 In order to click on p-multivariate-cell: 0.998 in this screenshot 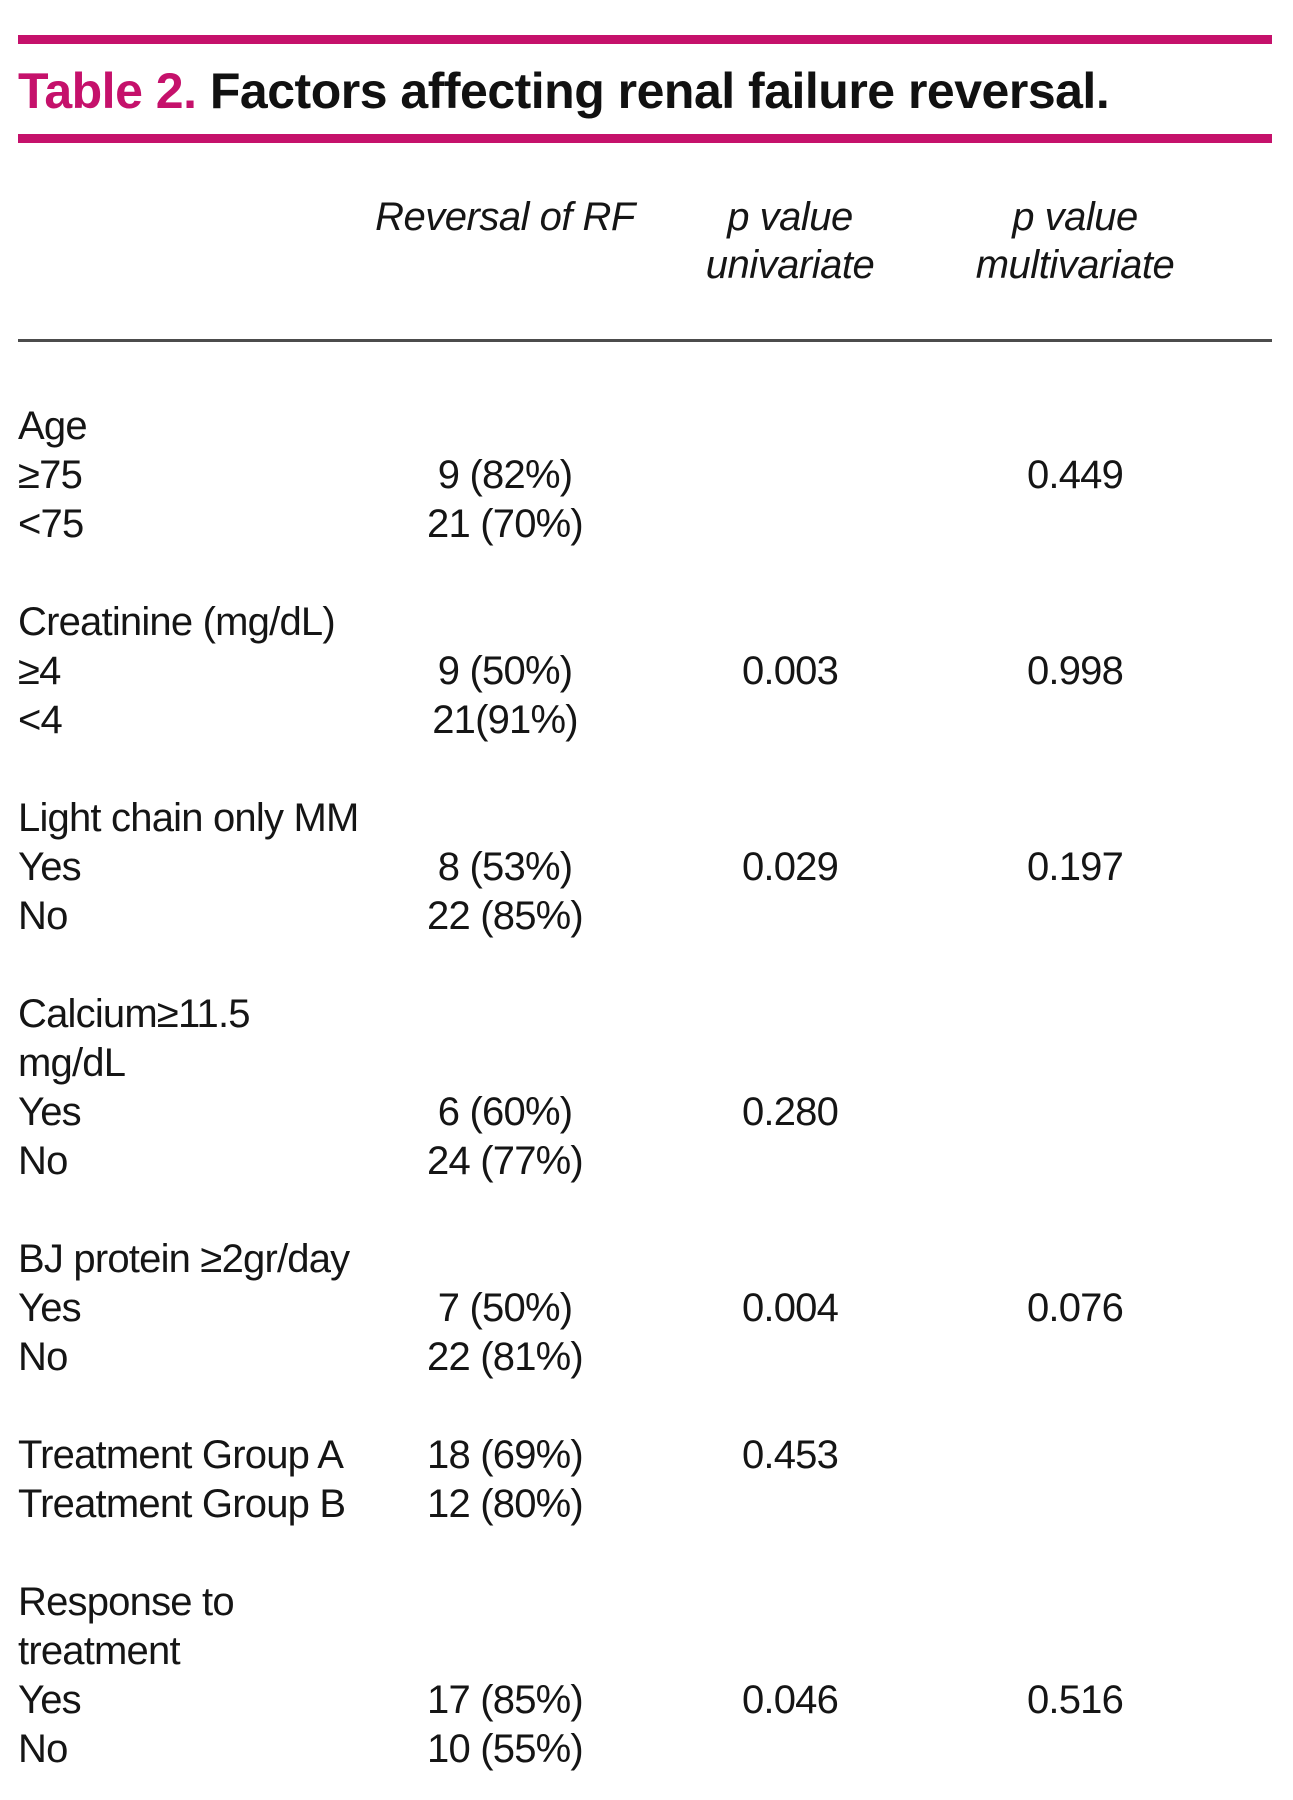, I will do `click(1075, 671)`.